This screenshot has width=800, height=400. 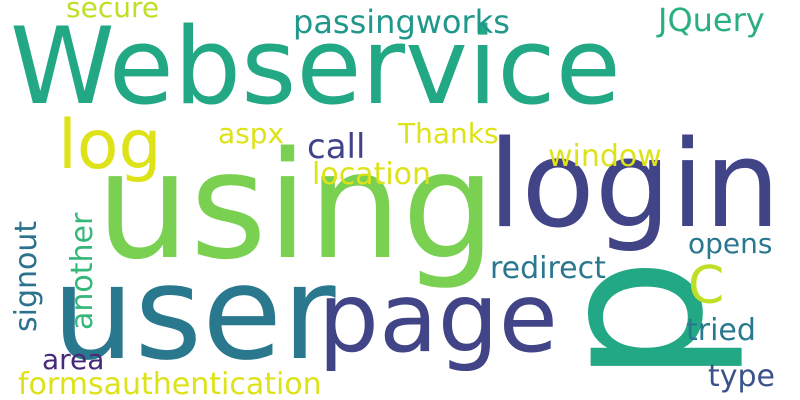 I want to click on word-passingworks: passingworks, so click(x=401, y=22).